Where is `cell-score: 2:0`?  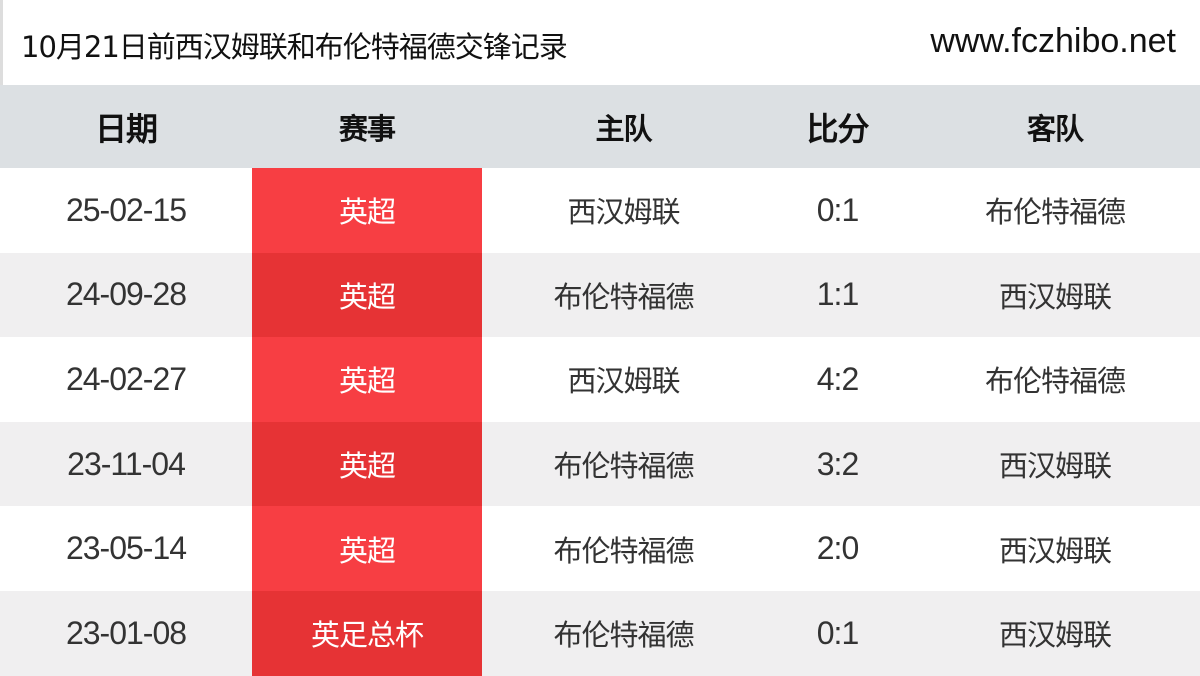 cell-score: 2:0 is located at coordinates (837, 548).